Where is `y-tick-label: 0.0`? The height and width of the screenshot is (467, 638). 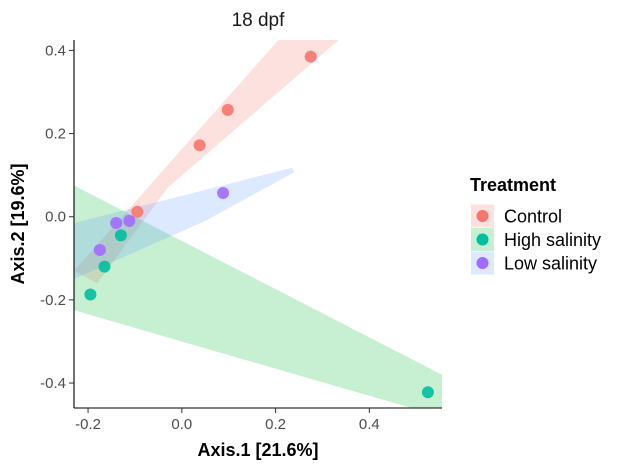
y-tick-label: 0.0 is located at coordinates (55, 217).